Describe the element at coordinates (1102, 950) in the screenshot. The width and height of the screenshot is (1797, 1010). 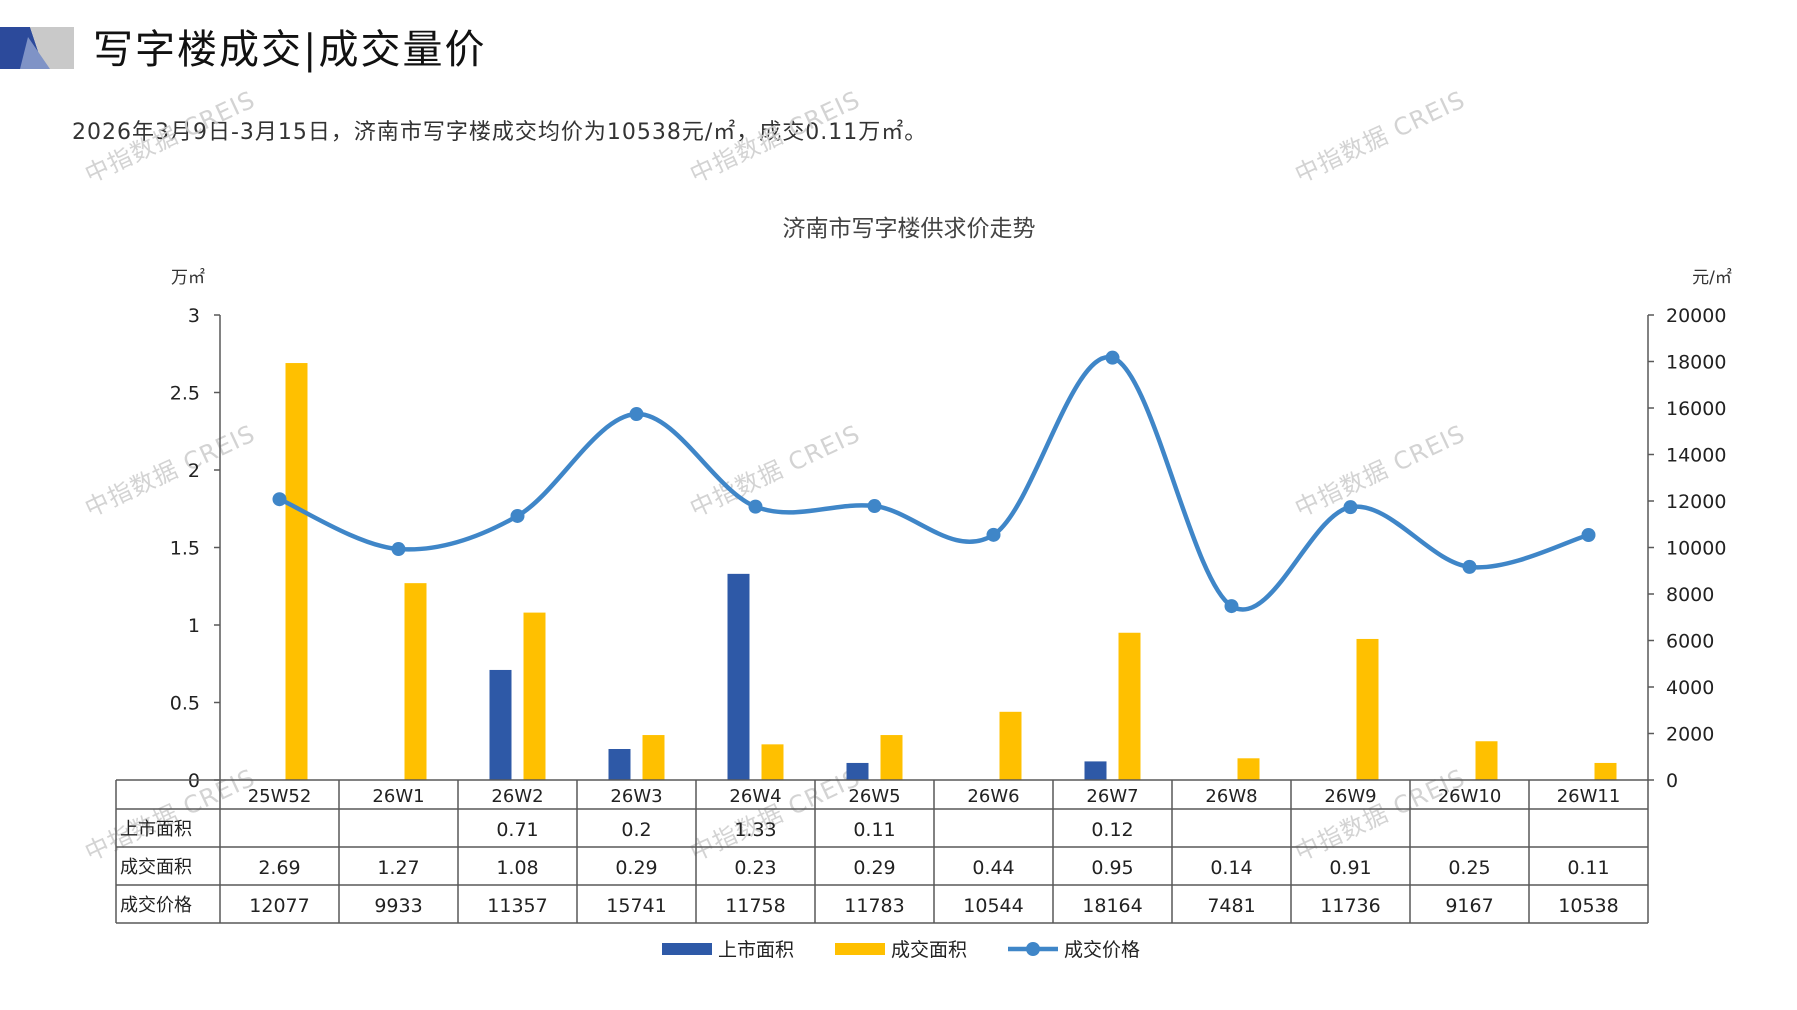
I see `legend-label-price: 成交价格` at that location.